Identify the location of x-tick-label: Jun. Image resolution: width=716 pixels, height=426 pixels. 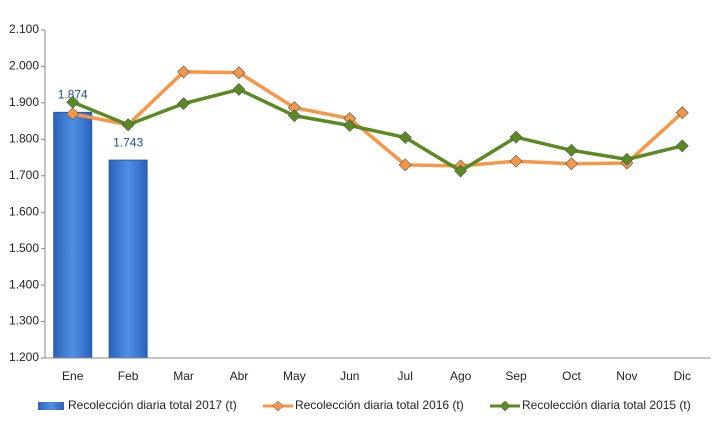
(349, 376).